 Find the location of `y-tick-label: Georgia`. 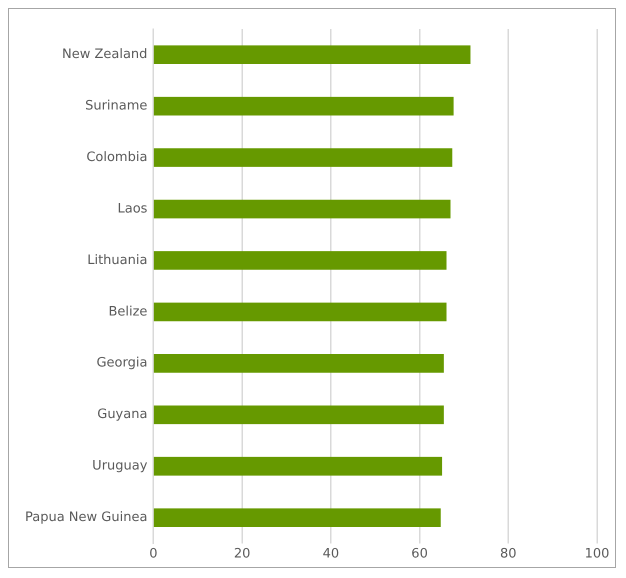

y-tick-label: Georgia is located at coordinates (122, 363).